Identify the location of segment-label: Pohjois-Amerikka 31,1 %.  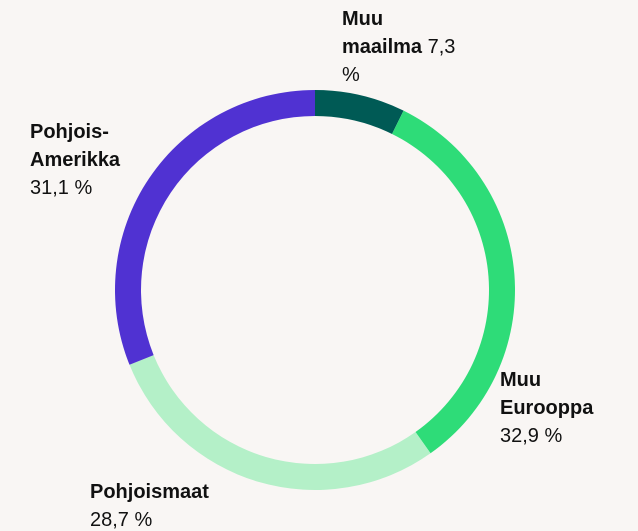
(85, 160).